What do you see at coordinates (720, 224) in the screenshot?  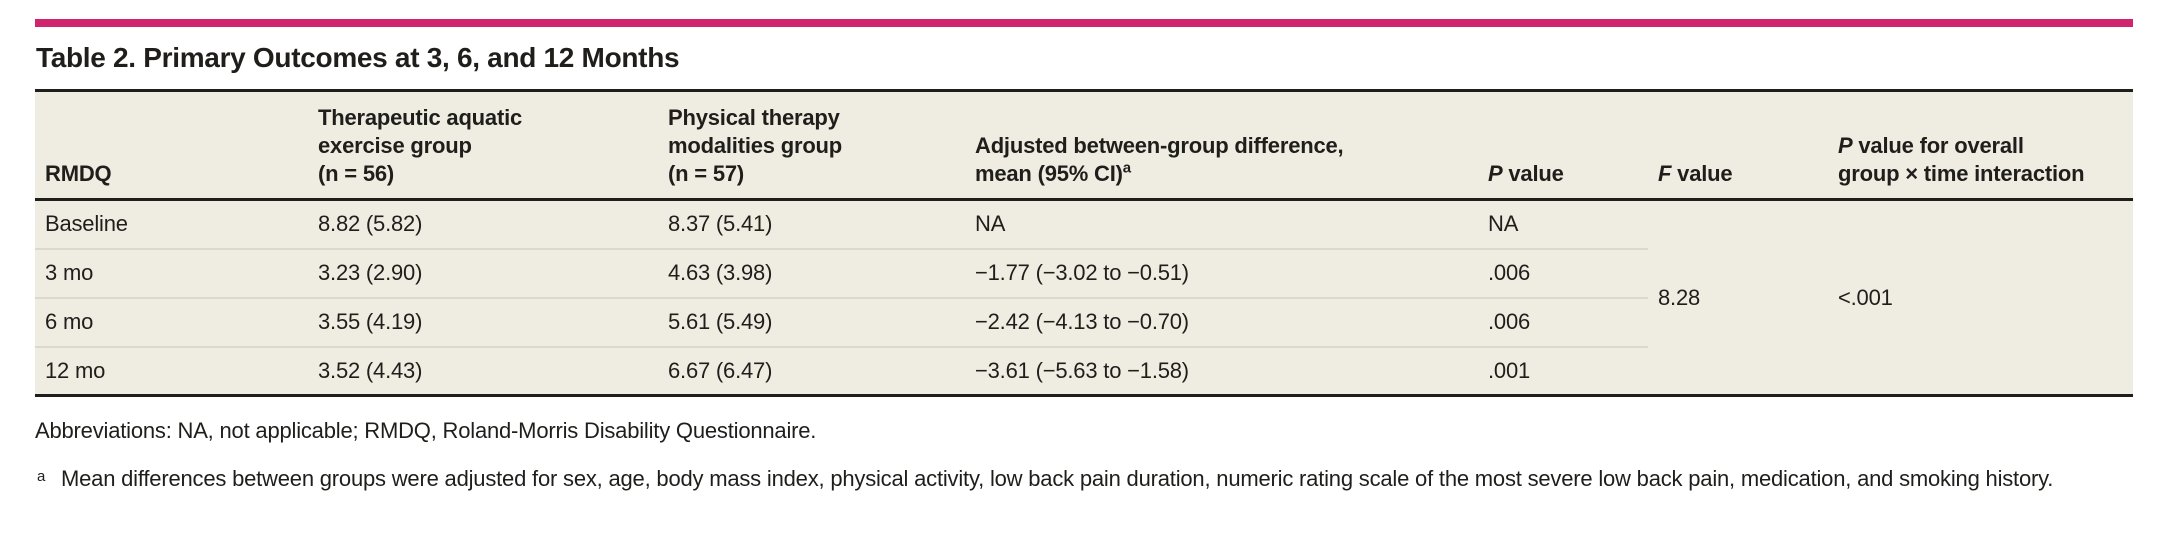 I see `pt-value-cell: 8.37 (5.41)` at bounding box center [720, 224].